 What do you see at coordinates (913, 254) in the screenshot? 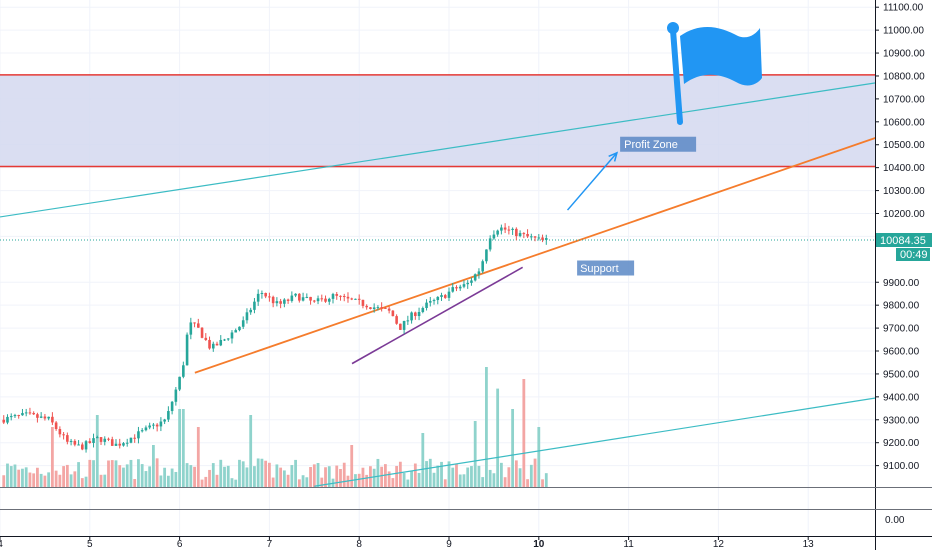
I see `countdown-tag-bg` at bounding box center [913, 254].